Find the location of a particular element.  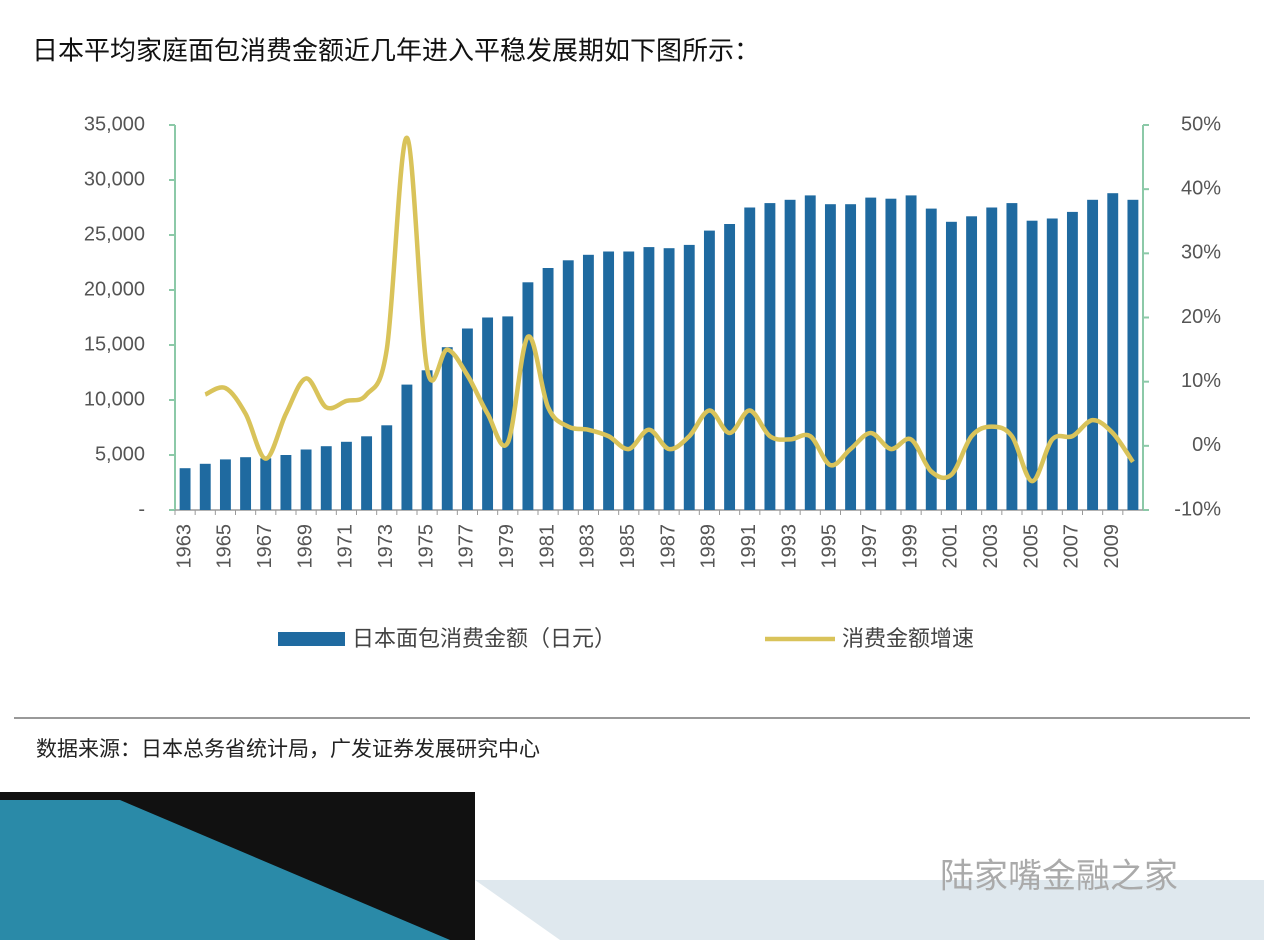

x-tick-label: 2001 is located at coordinates (951, 546).